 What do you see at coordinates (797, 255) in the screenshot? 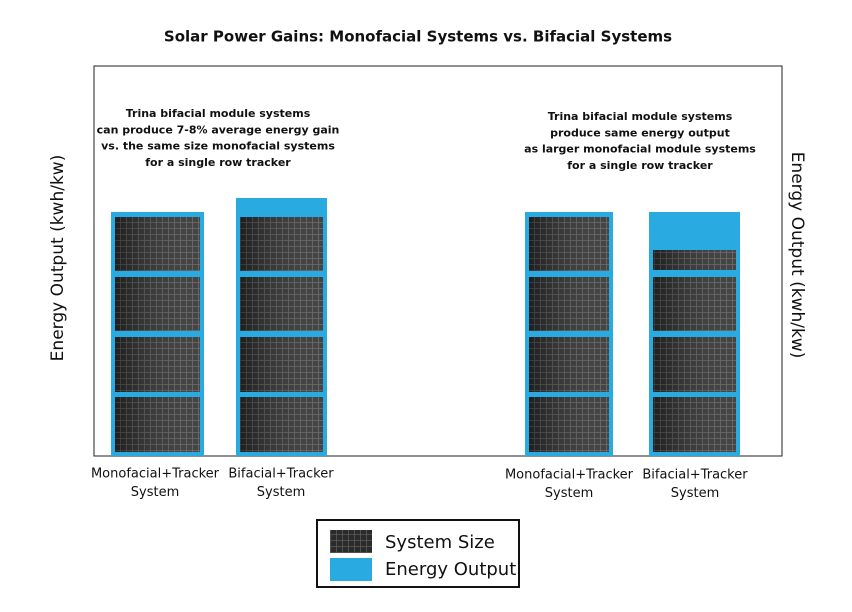
I see `axis-label-right: Energy Output (kwh/kw)` at bounding box center [797, 255].